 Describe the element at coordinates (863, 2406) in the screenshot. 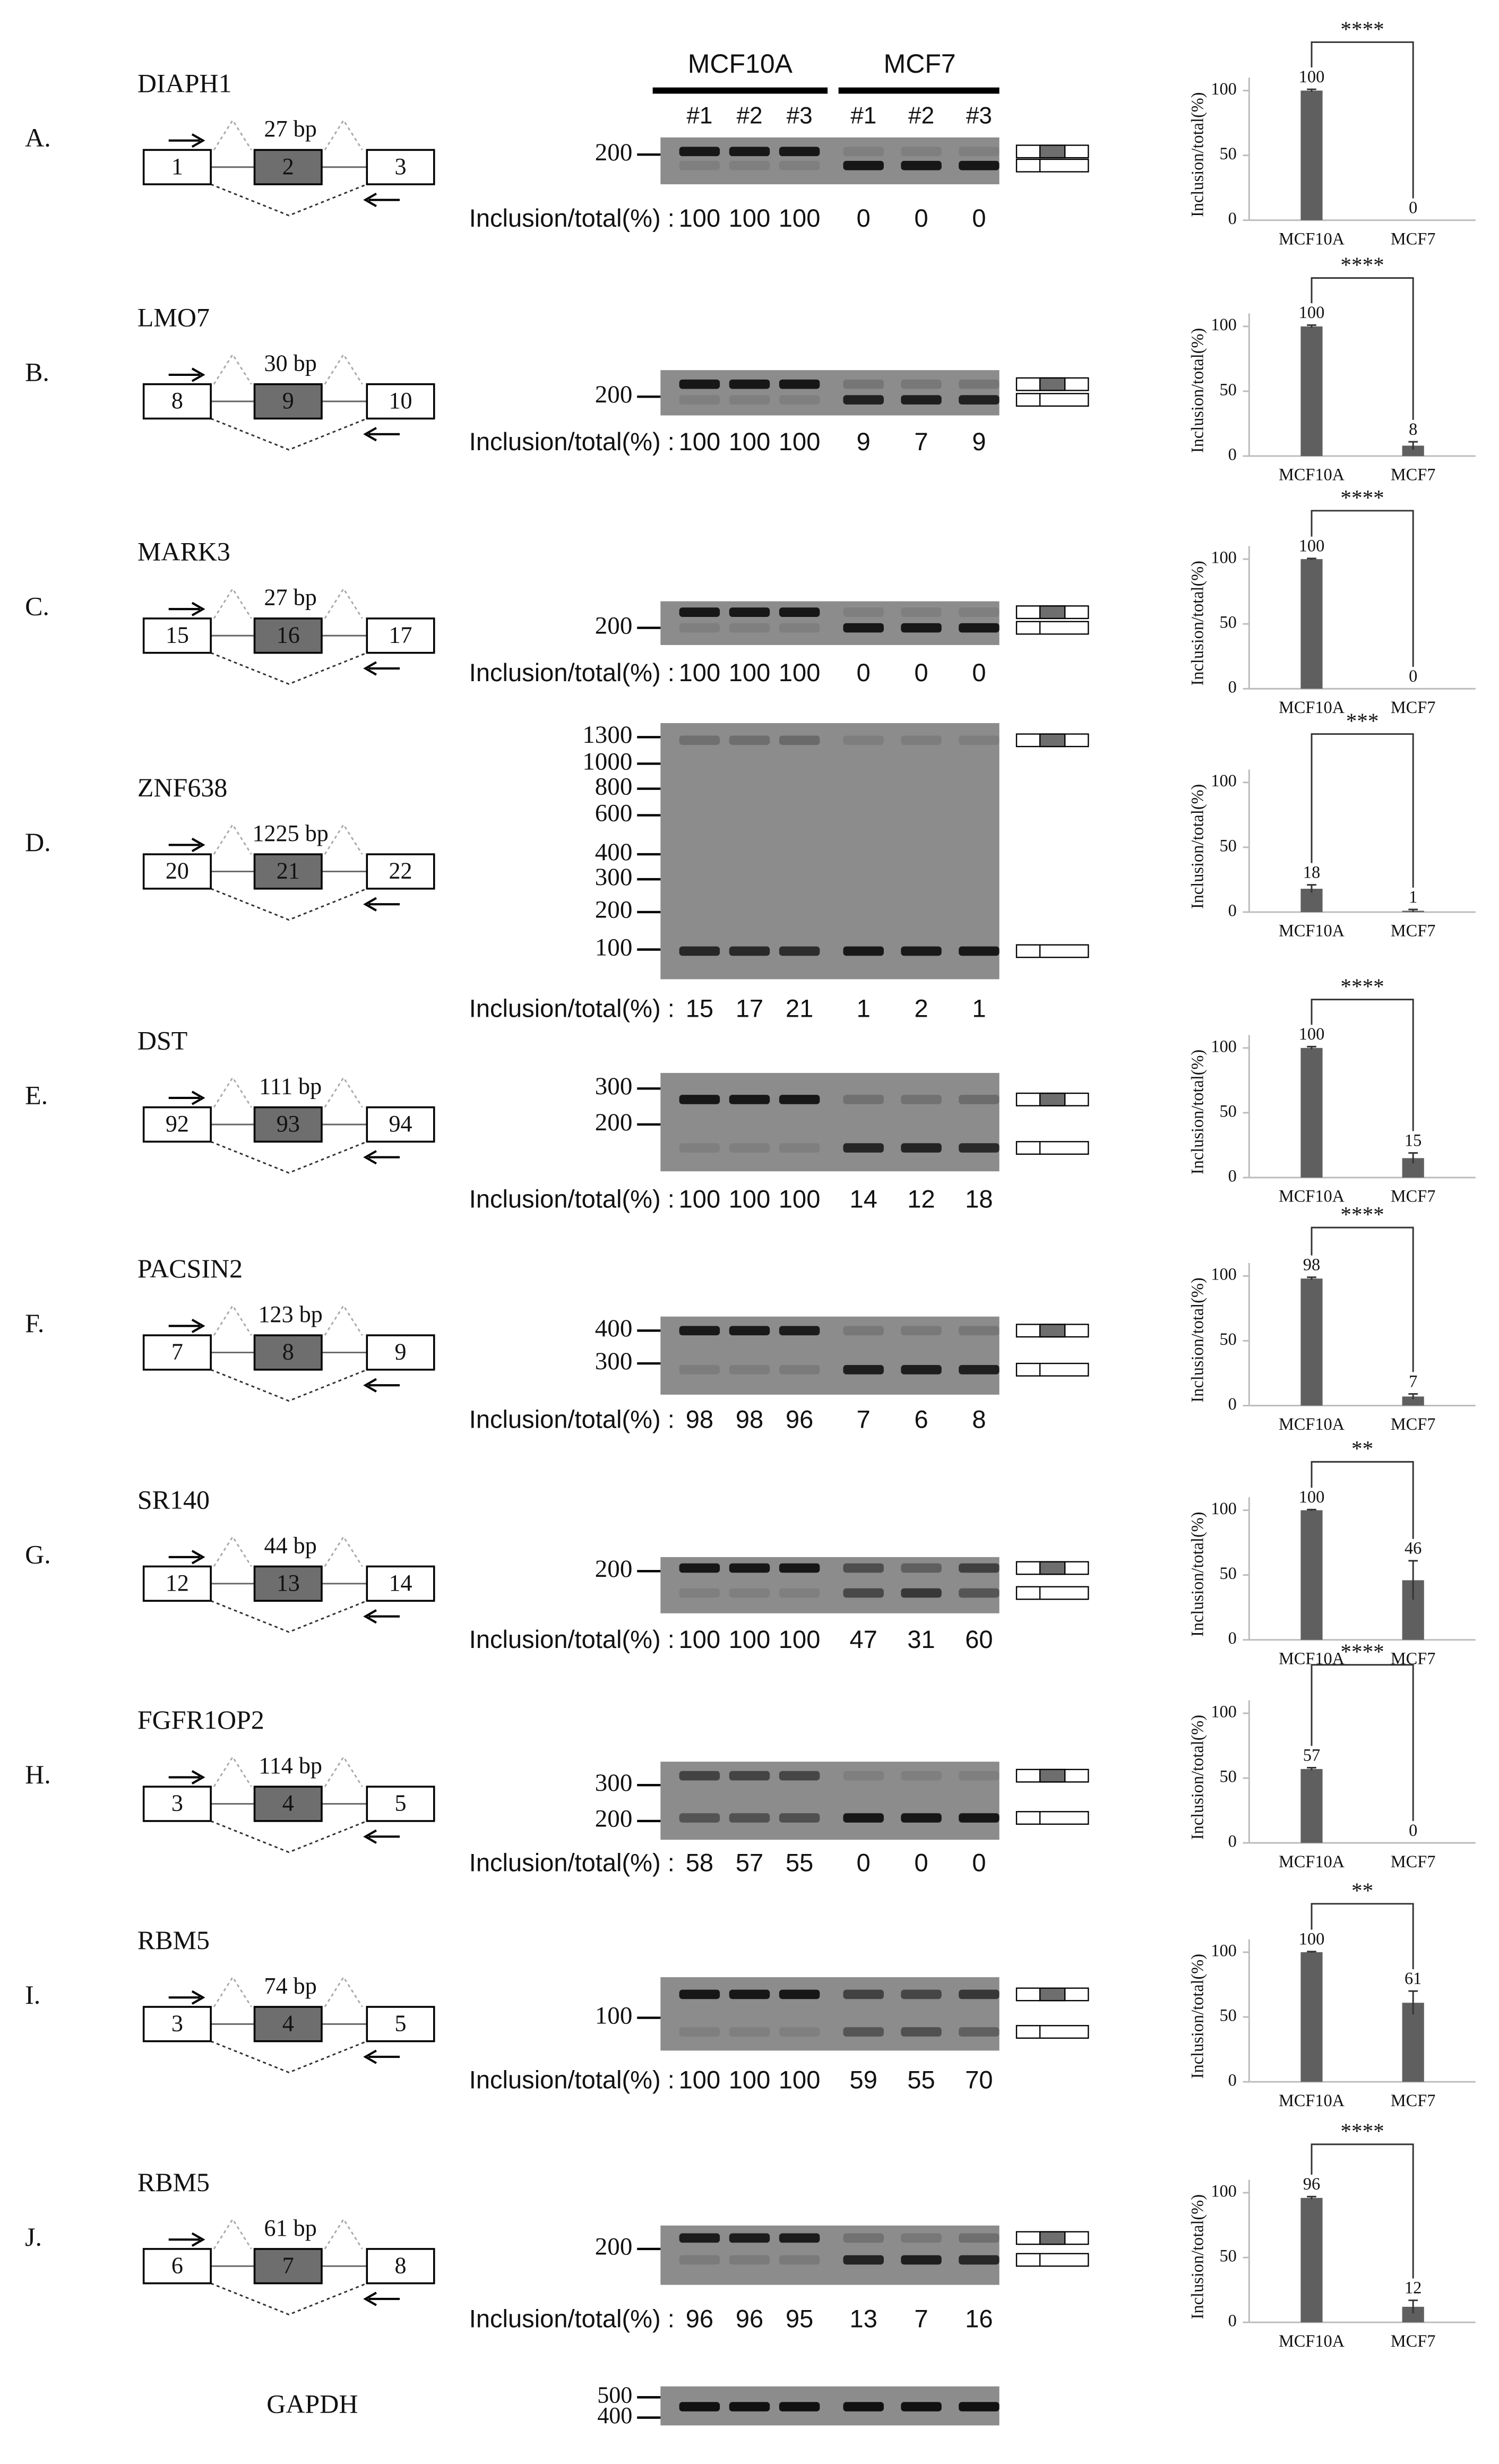

I see `band` at that location.